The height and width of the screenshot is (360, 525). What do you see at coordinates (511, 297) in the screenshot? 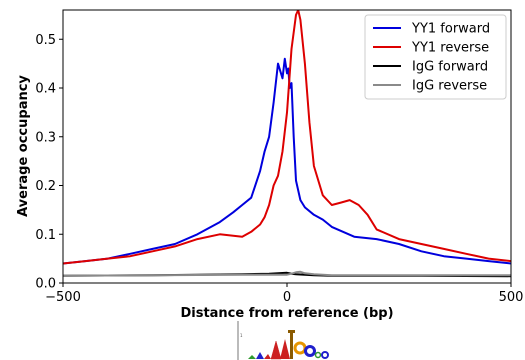
I see `x-tick-label: 500` at bounding box center [511, 297].